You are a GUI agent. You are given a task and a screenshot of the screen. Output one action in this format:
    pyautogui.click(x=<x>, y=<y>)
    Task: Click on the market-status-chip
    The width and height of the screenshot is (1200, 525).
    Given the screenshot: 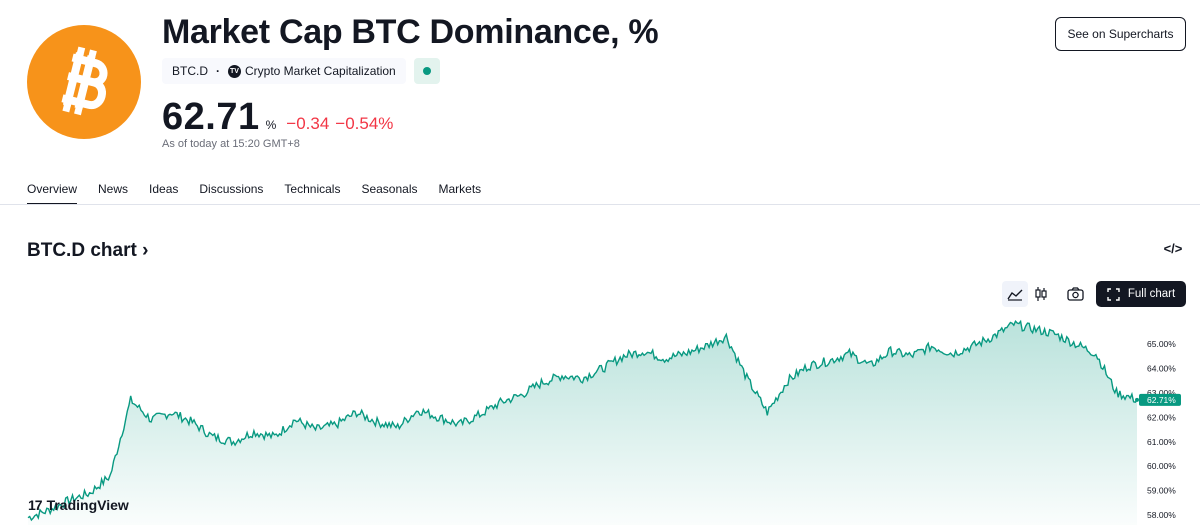 What is the action you would take?
    pyautogui.click(x=426, y=71)
    